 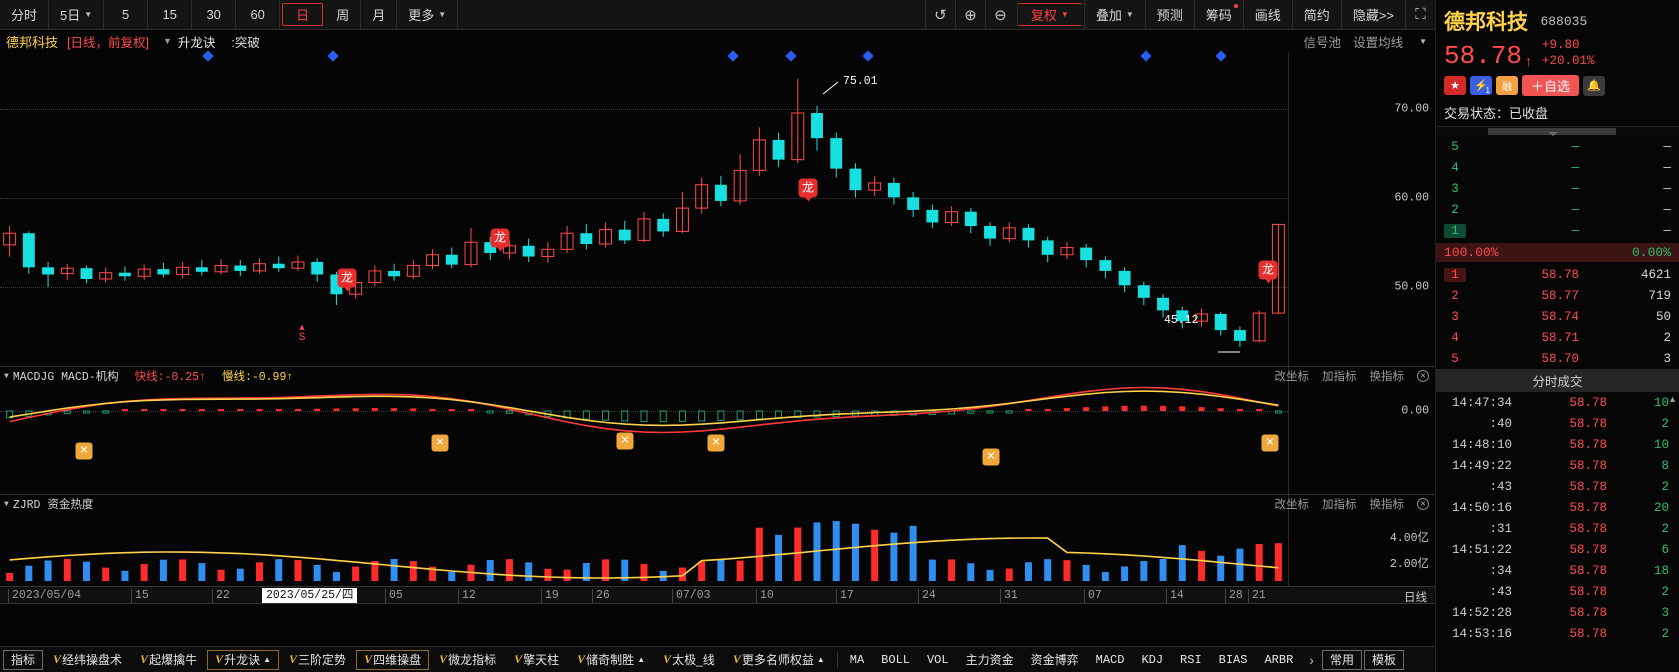 What do you see at coordinates (717, 540) in the screenshot?
I see `zjrd-pane-body: 4.00亿 2.00亿` at bounding box center [717, 540].